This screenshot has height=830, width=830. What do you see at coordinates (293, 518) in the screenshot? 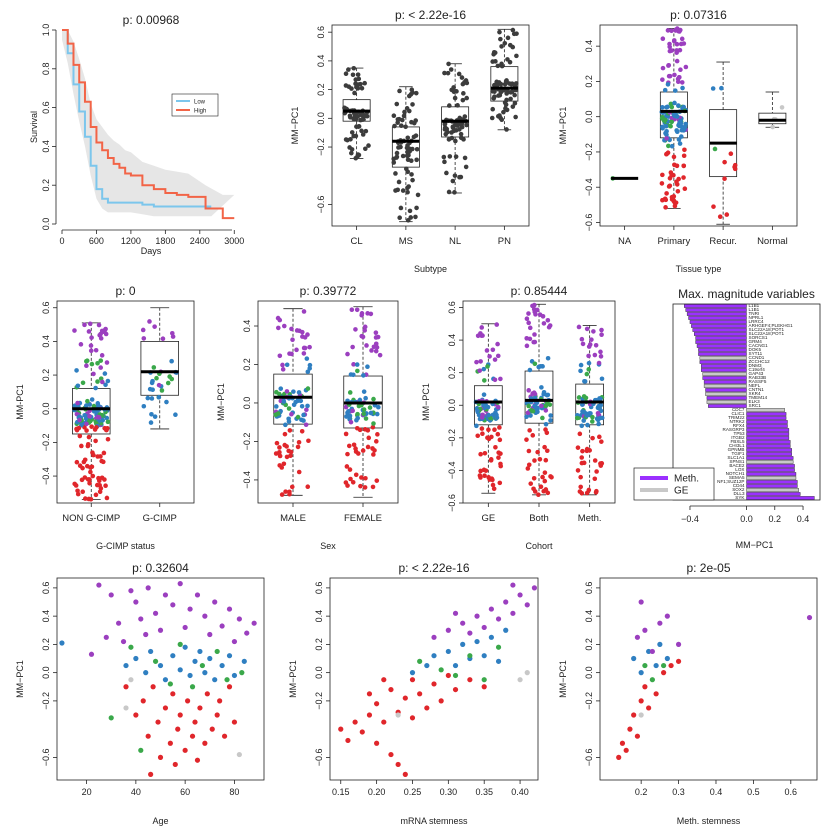
I see `x-tick-label: MALE` at bounding box center [293, 518].